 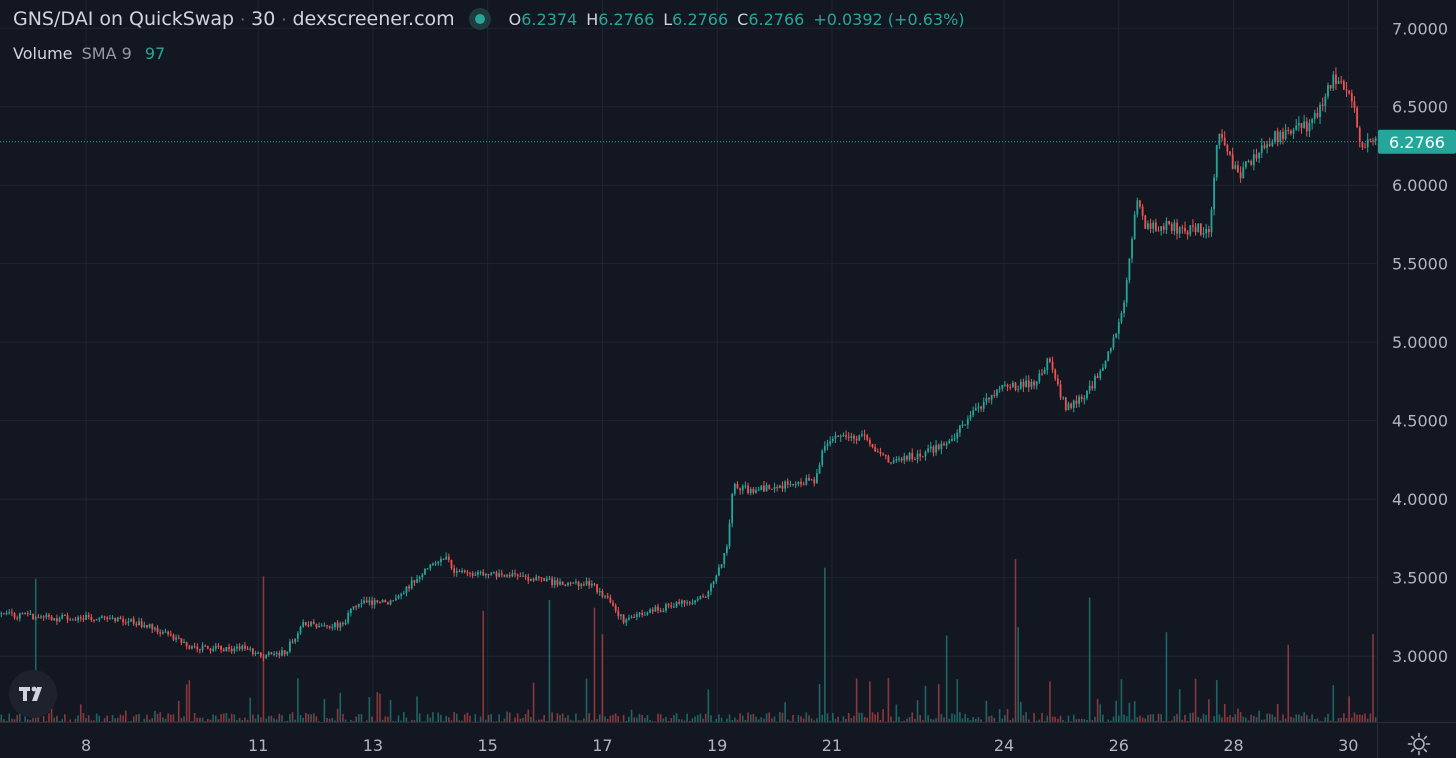 What do you see at coordinates (33, 694) in the screenshot?
I see `tradingview-logo-icon` at bounding box center [33, 694].